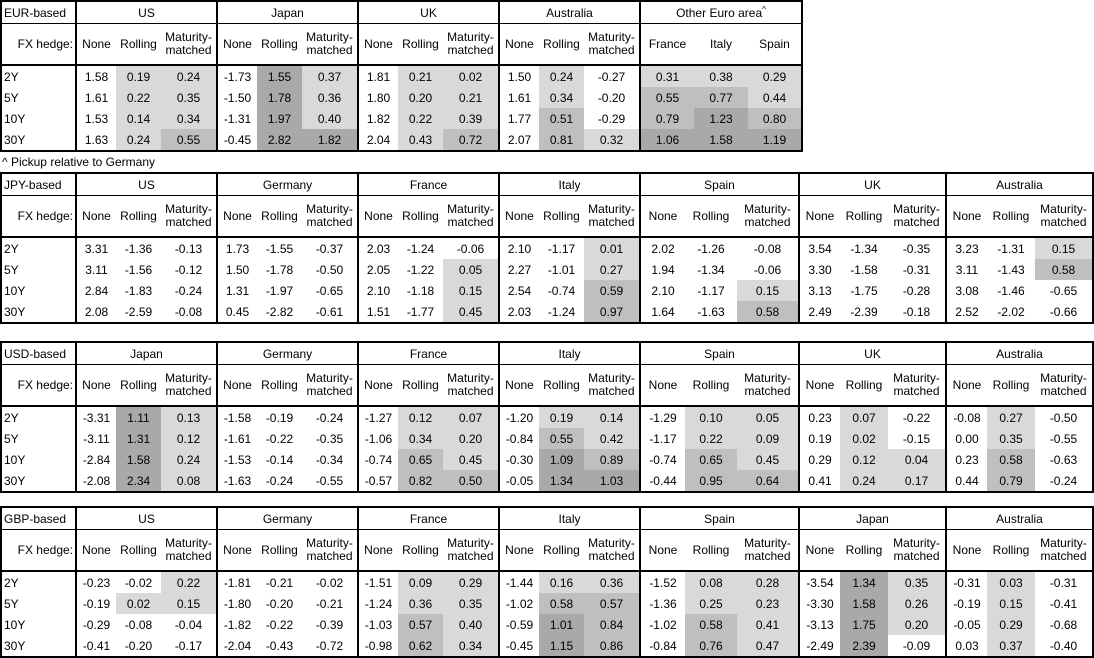 This screenshot has width=1094, height=658. Describe the element at coordinates (561, 97) in the screenshot. I see `value-cell: 0.34` at that location.